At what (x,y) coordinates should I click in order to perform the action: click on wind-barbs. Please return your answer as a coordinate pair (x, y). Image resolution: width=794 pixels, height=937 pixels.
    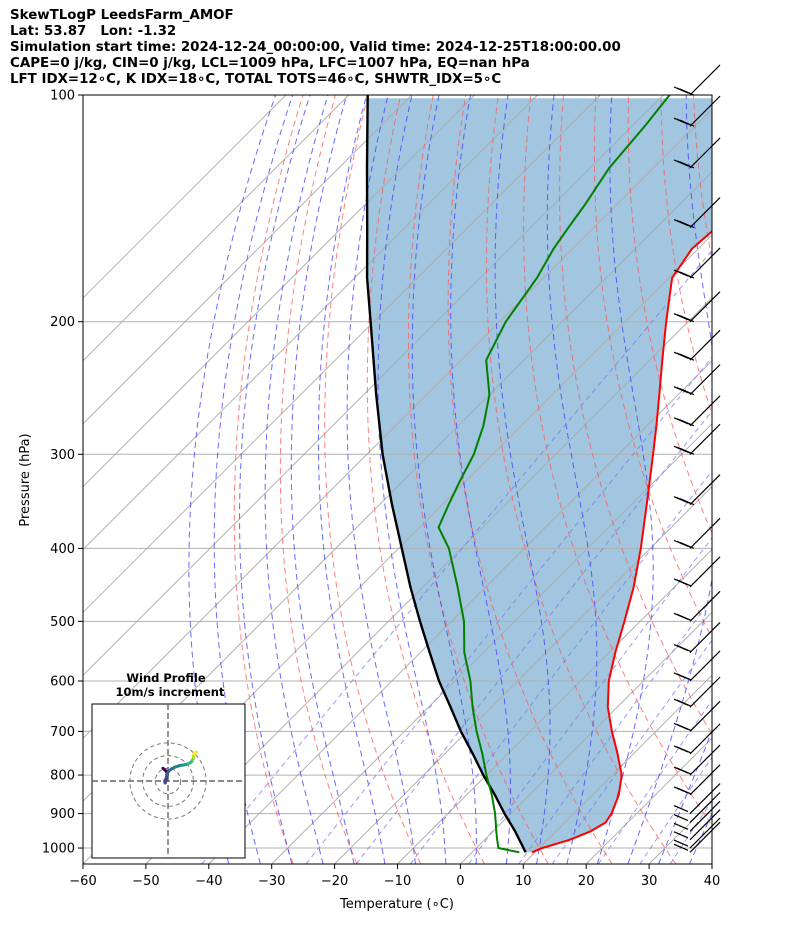
    Looking at the image, I should click on (697, 458).